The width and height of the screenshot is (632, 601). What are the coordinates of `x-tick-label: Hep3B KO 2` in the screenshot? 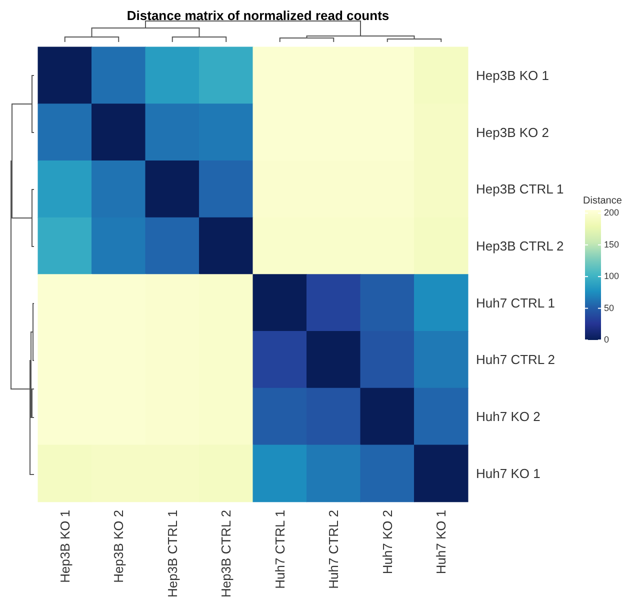 It's located at (118, 546).